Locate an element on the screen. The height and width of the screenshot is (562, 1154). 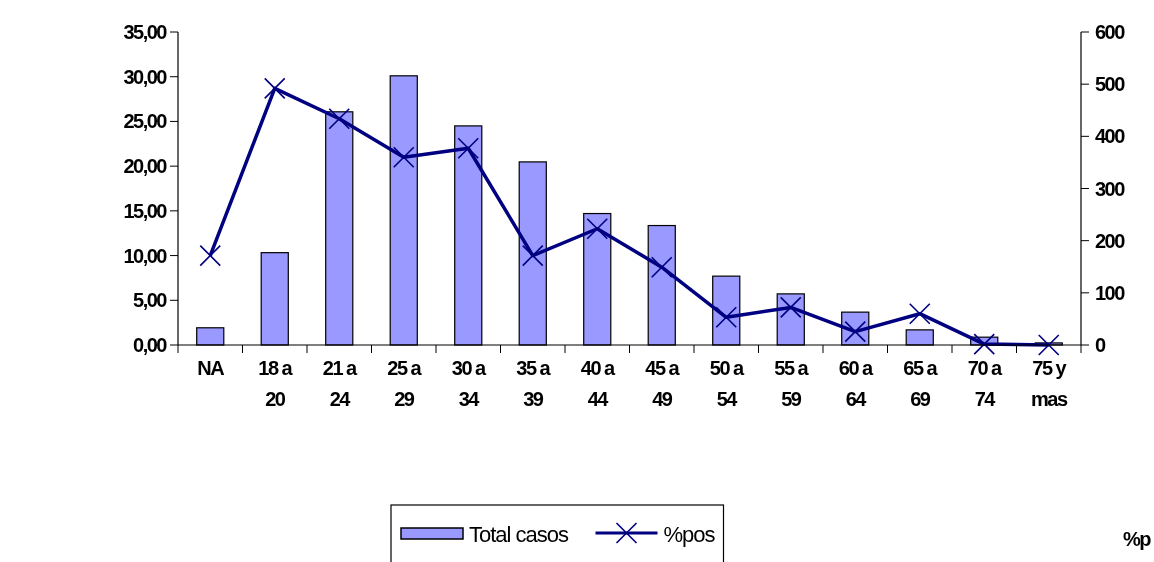
y-tick-label: 30,00 is located at coordinates (145, 76).